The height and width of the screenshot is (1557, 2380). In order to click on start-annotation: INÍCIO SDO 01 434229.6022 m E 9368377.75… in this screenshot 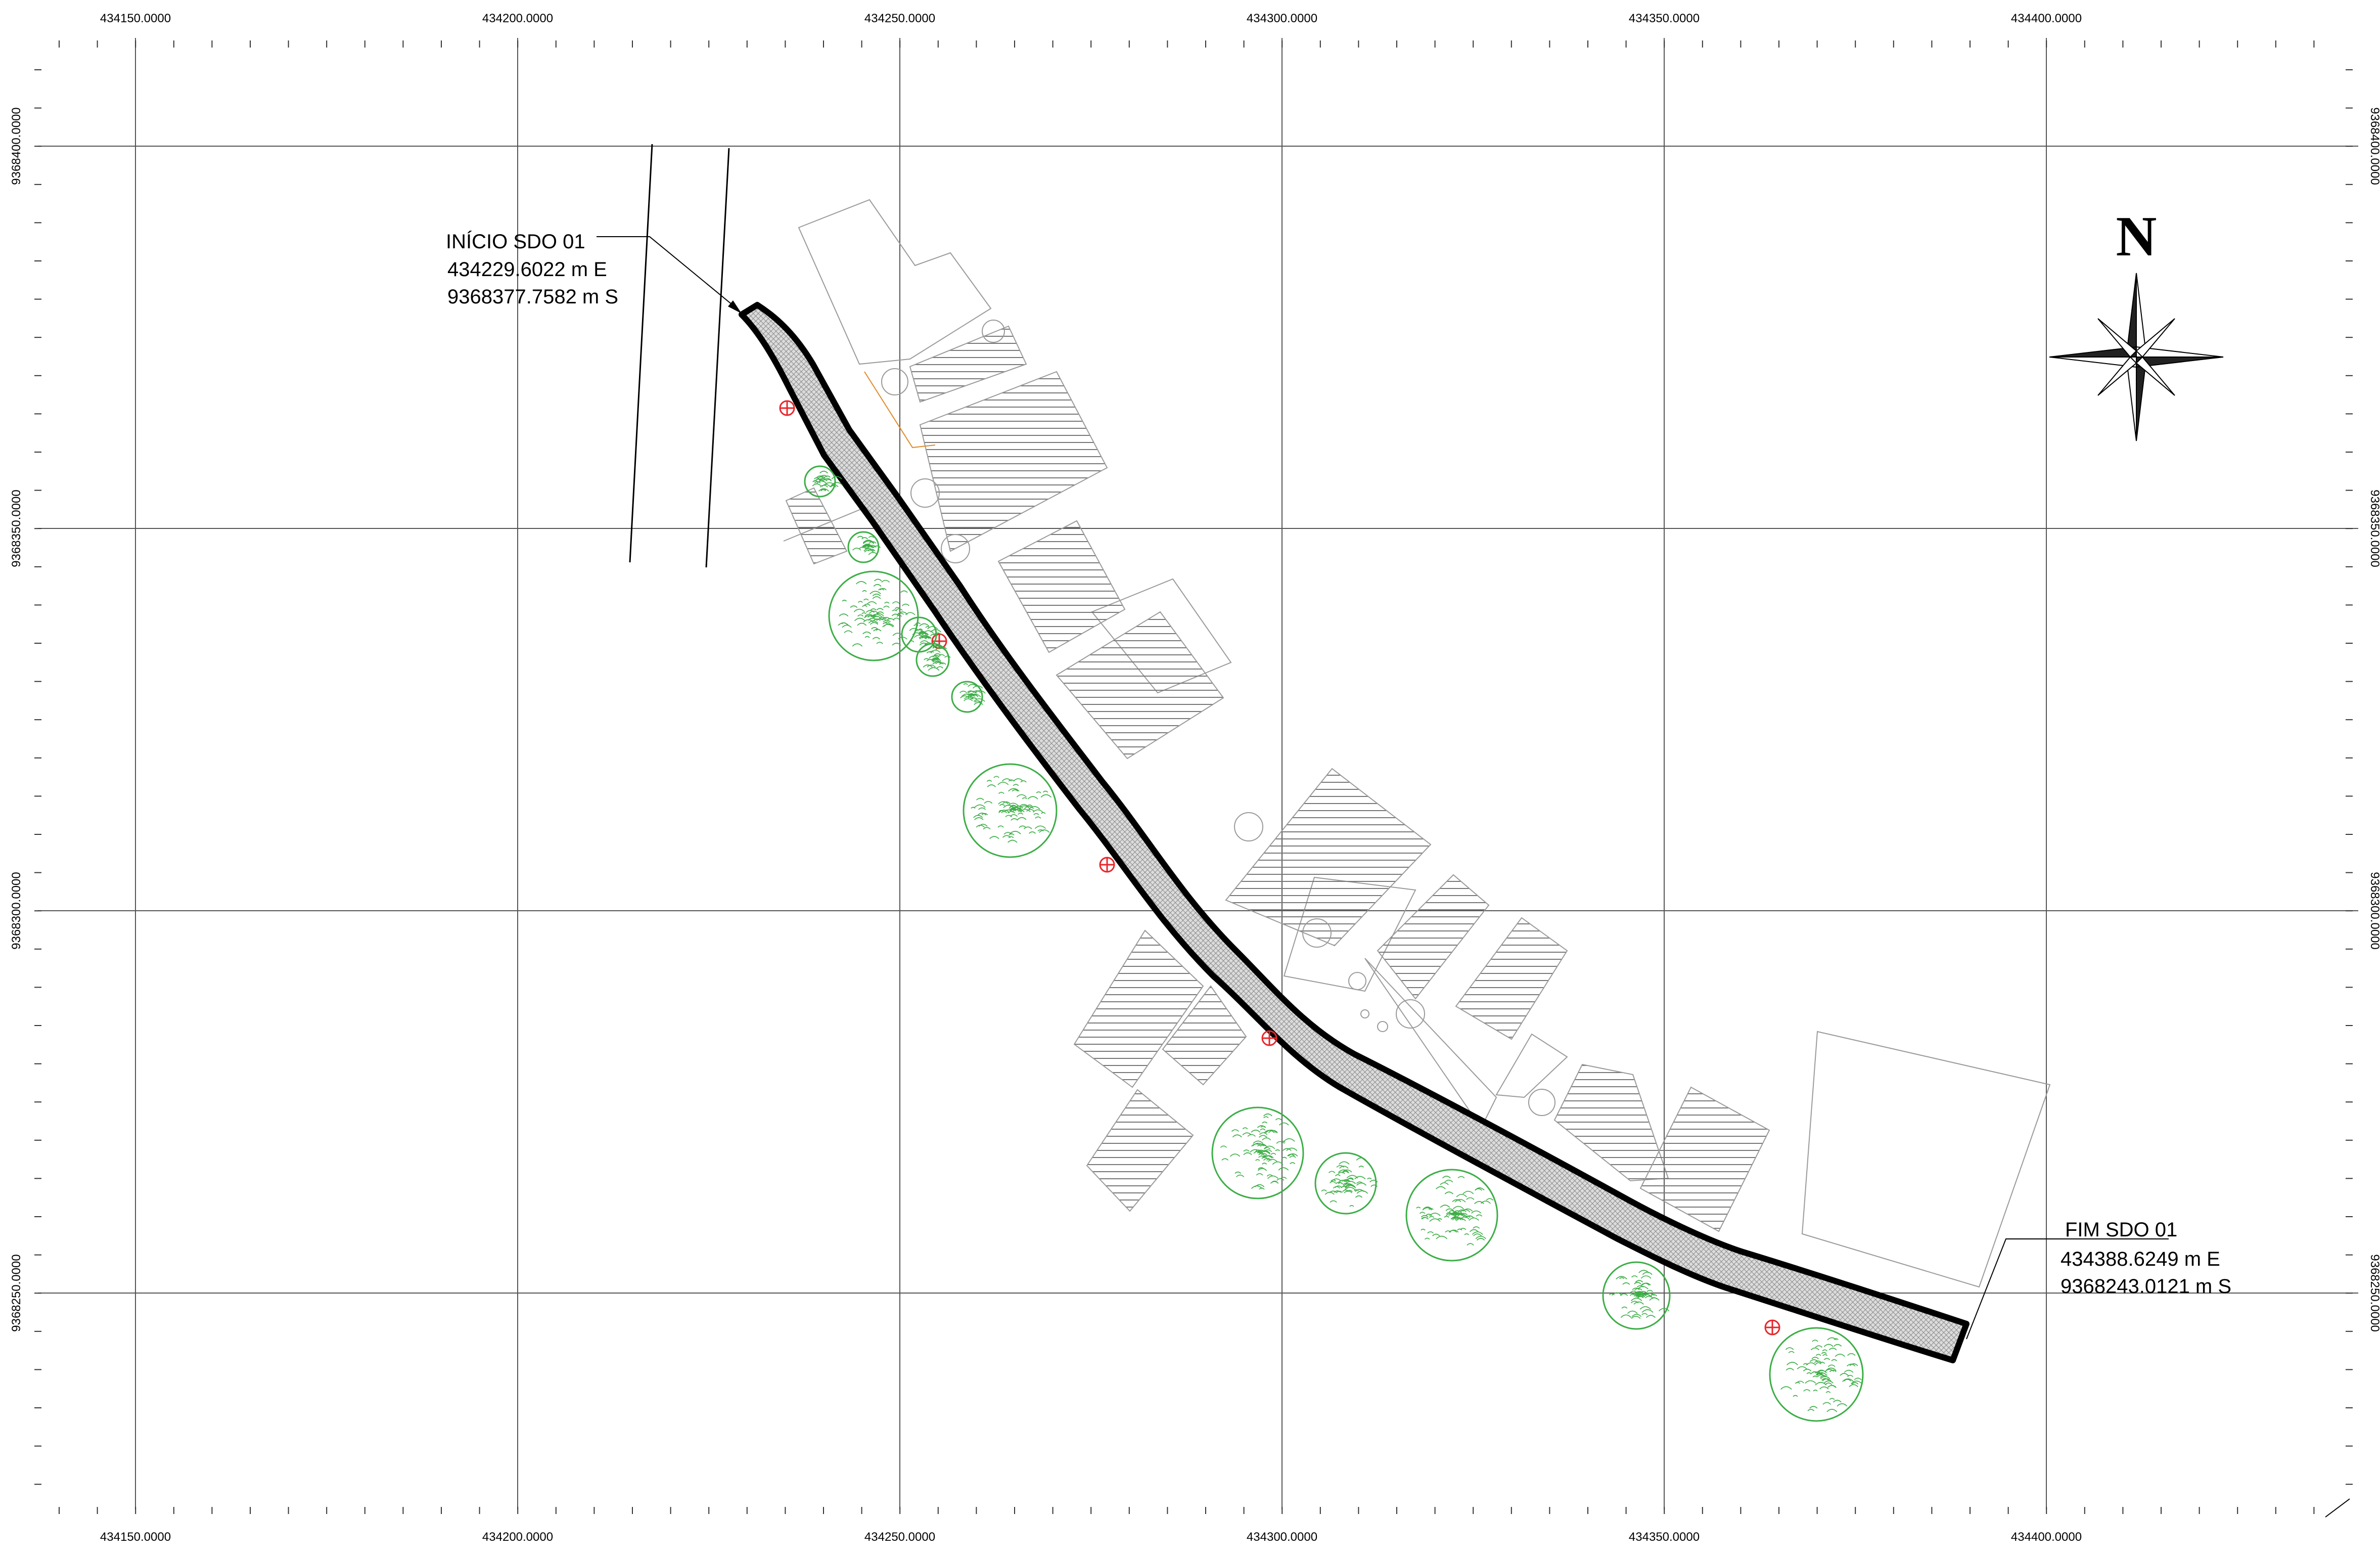, I will do `click(594, 272)`.